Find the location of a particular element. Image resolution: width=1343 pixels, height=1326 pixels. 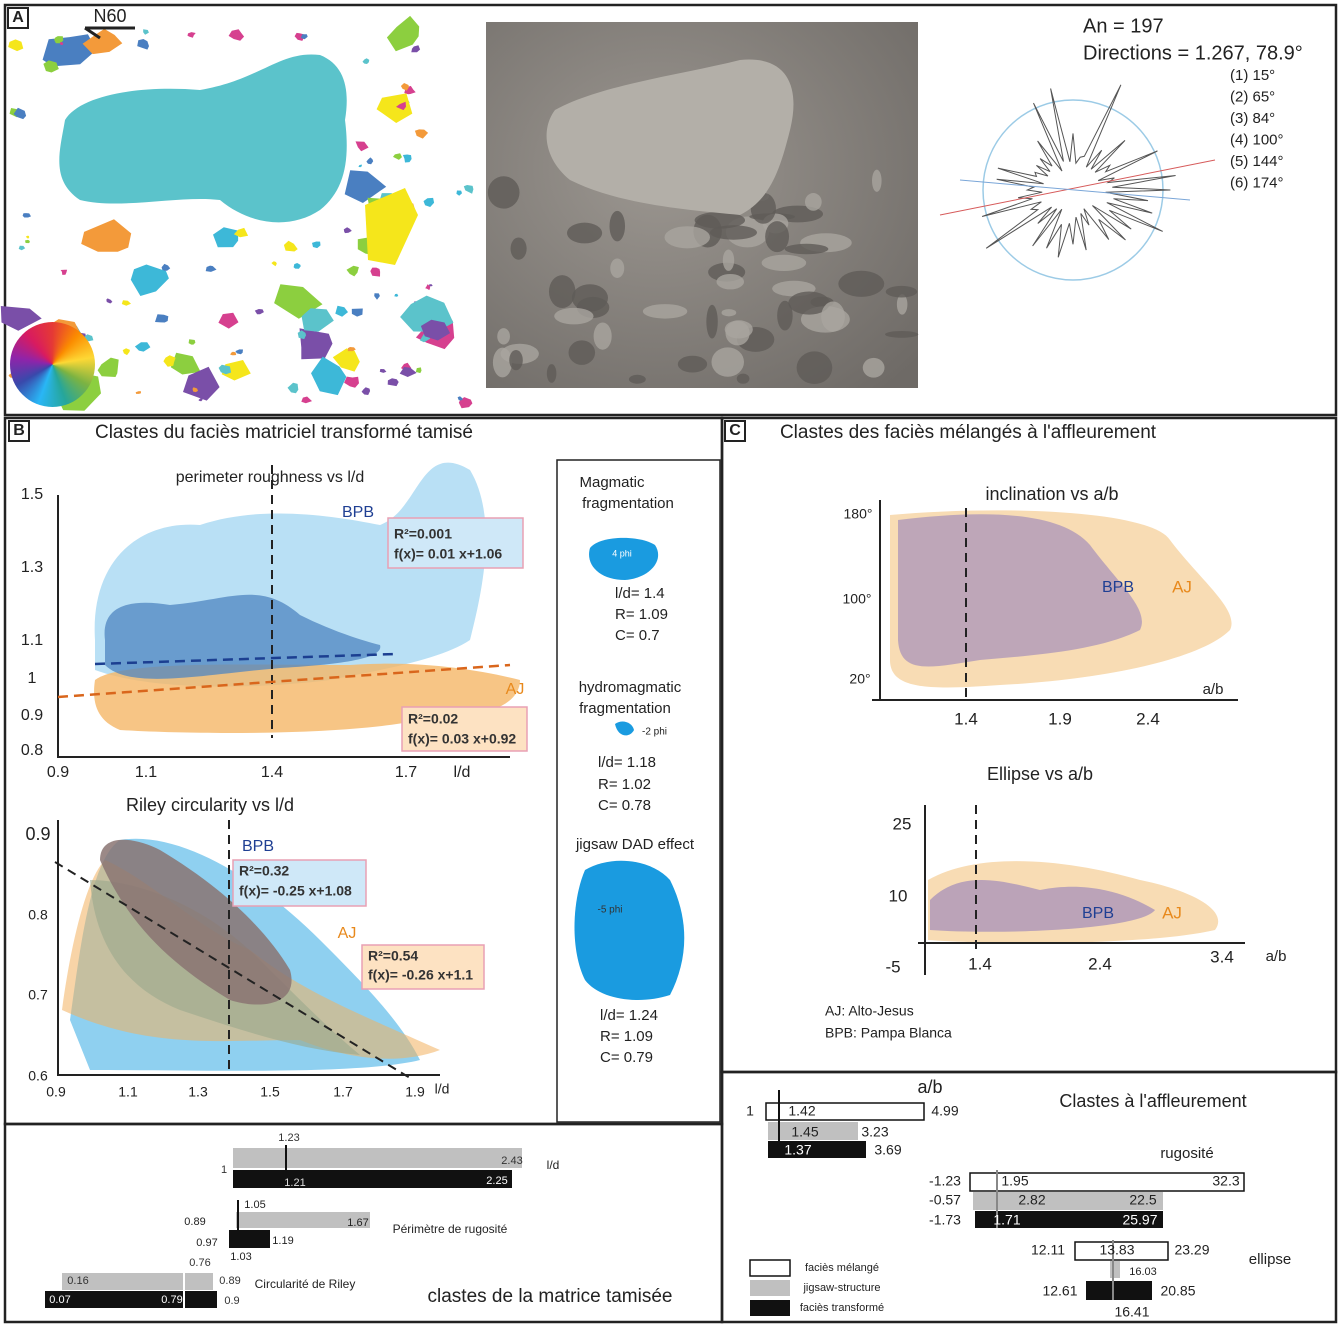

label: AJ is located at coordinates (1182, 586).